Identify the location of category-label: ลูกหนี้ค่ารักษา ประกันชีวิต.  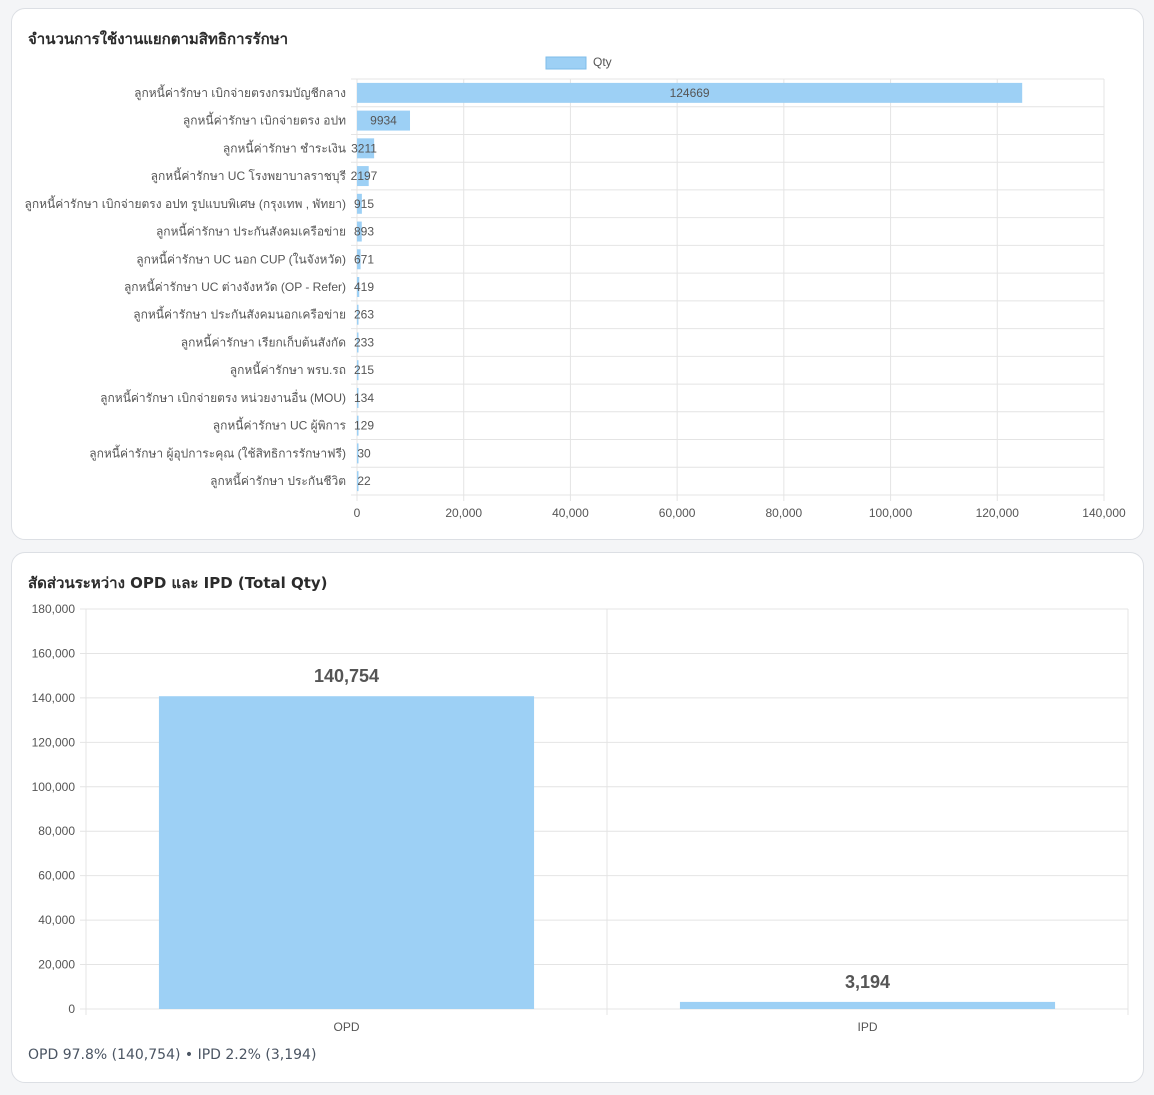
(278, 480).